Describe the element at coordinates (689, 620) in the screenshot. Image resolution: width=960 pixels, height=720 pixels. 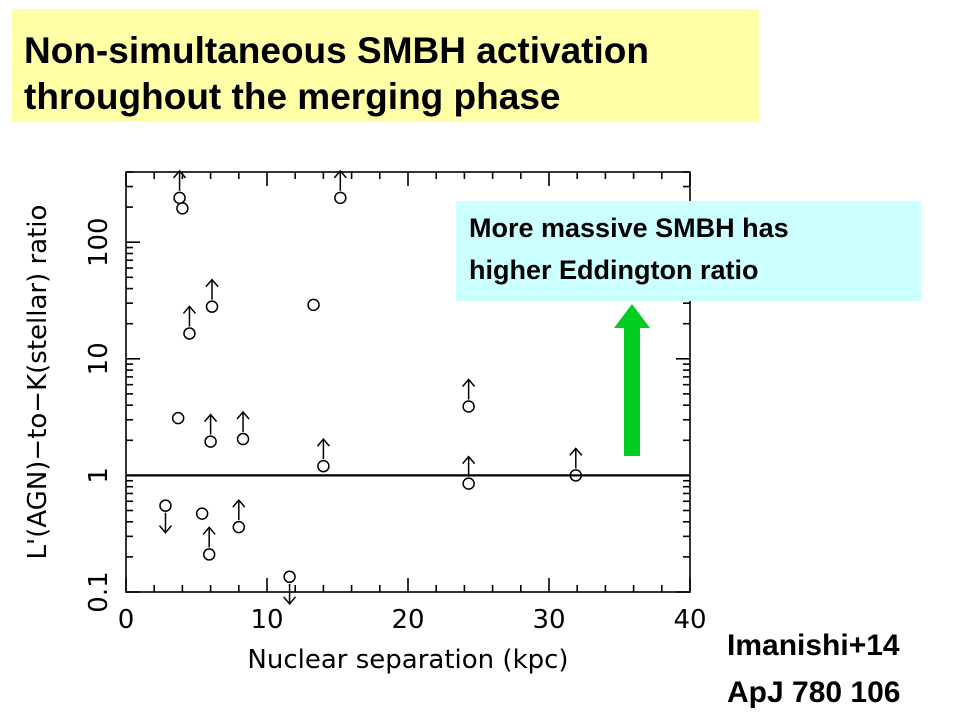
I see `x-tick-label: 40` at that location.